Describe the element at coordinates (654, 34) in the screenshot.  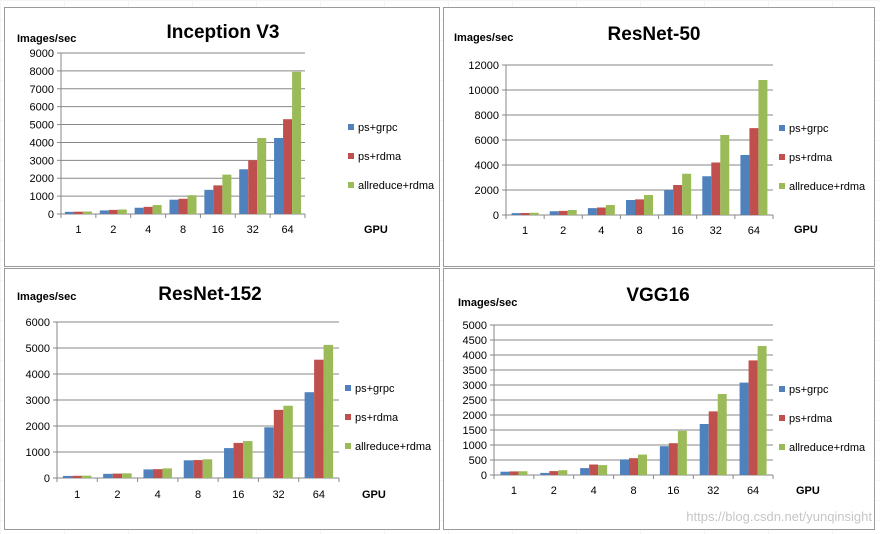
I see `chart-title: ResNet-50` at that location.